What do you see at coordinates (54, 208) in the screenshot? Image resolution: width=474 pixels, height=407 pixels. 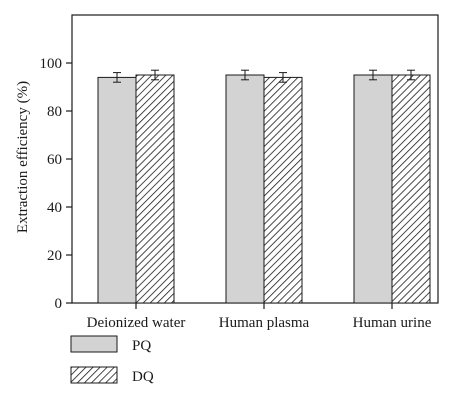 I see `y-tick-label: 40` at bounding box center [54, 208].